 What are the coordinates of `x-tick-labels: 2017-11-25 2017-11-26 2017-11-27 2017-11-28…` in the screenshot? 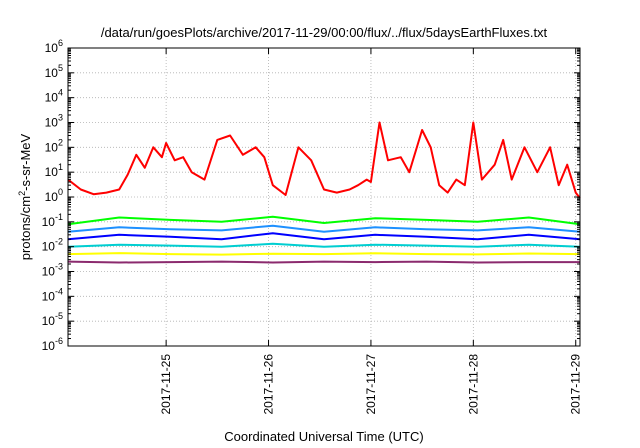 It's located at (371, 384).